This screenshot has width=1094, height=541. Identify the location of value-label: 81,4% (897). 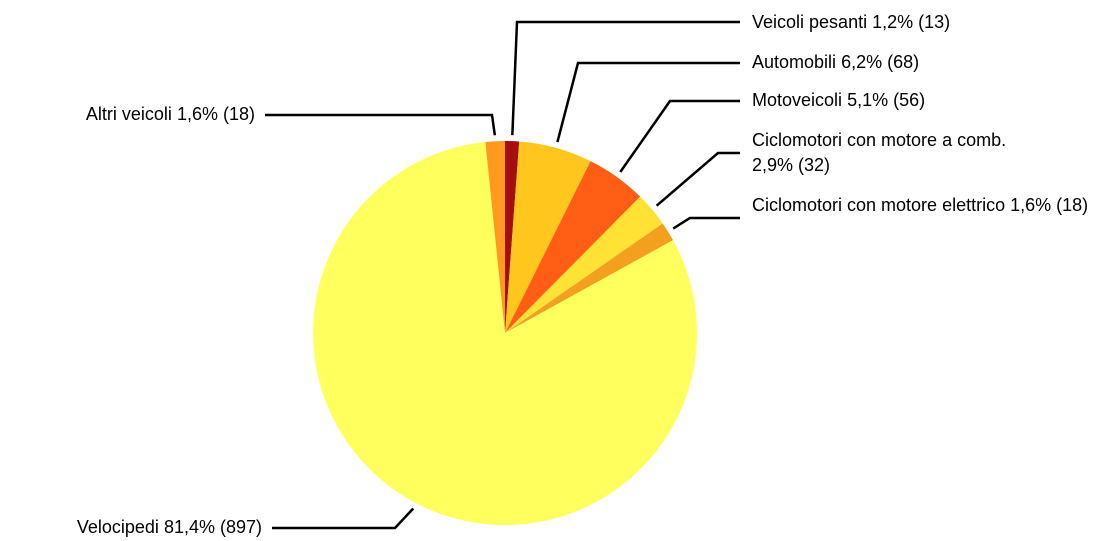
(212, 527).